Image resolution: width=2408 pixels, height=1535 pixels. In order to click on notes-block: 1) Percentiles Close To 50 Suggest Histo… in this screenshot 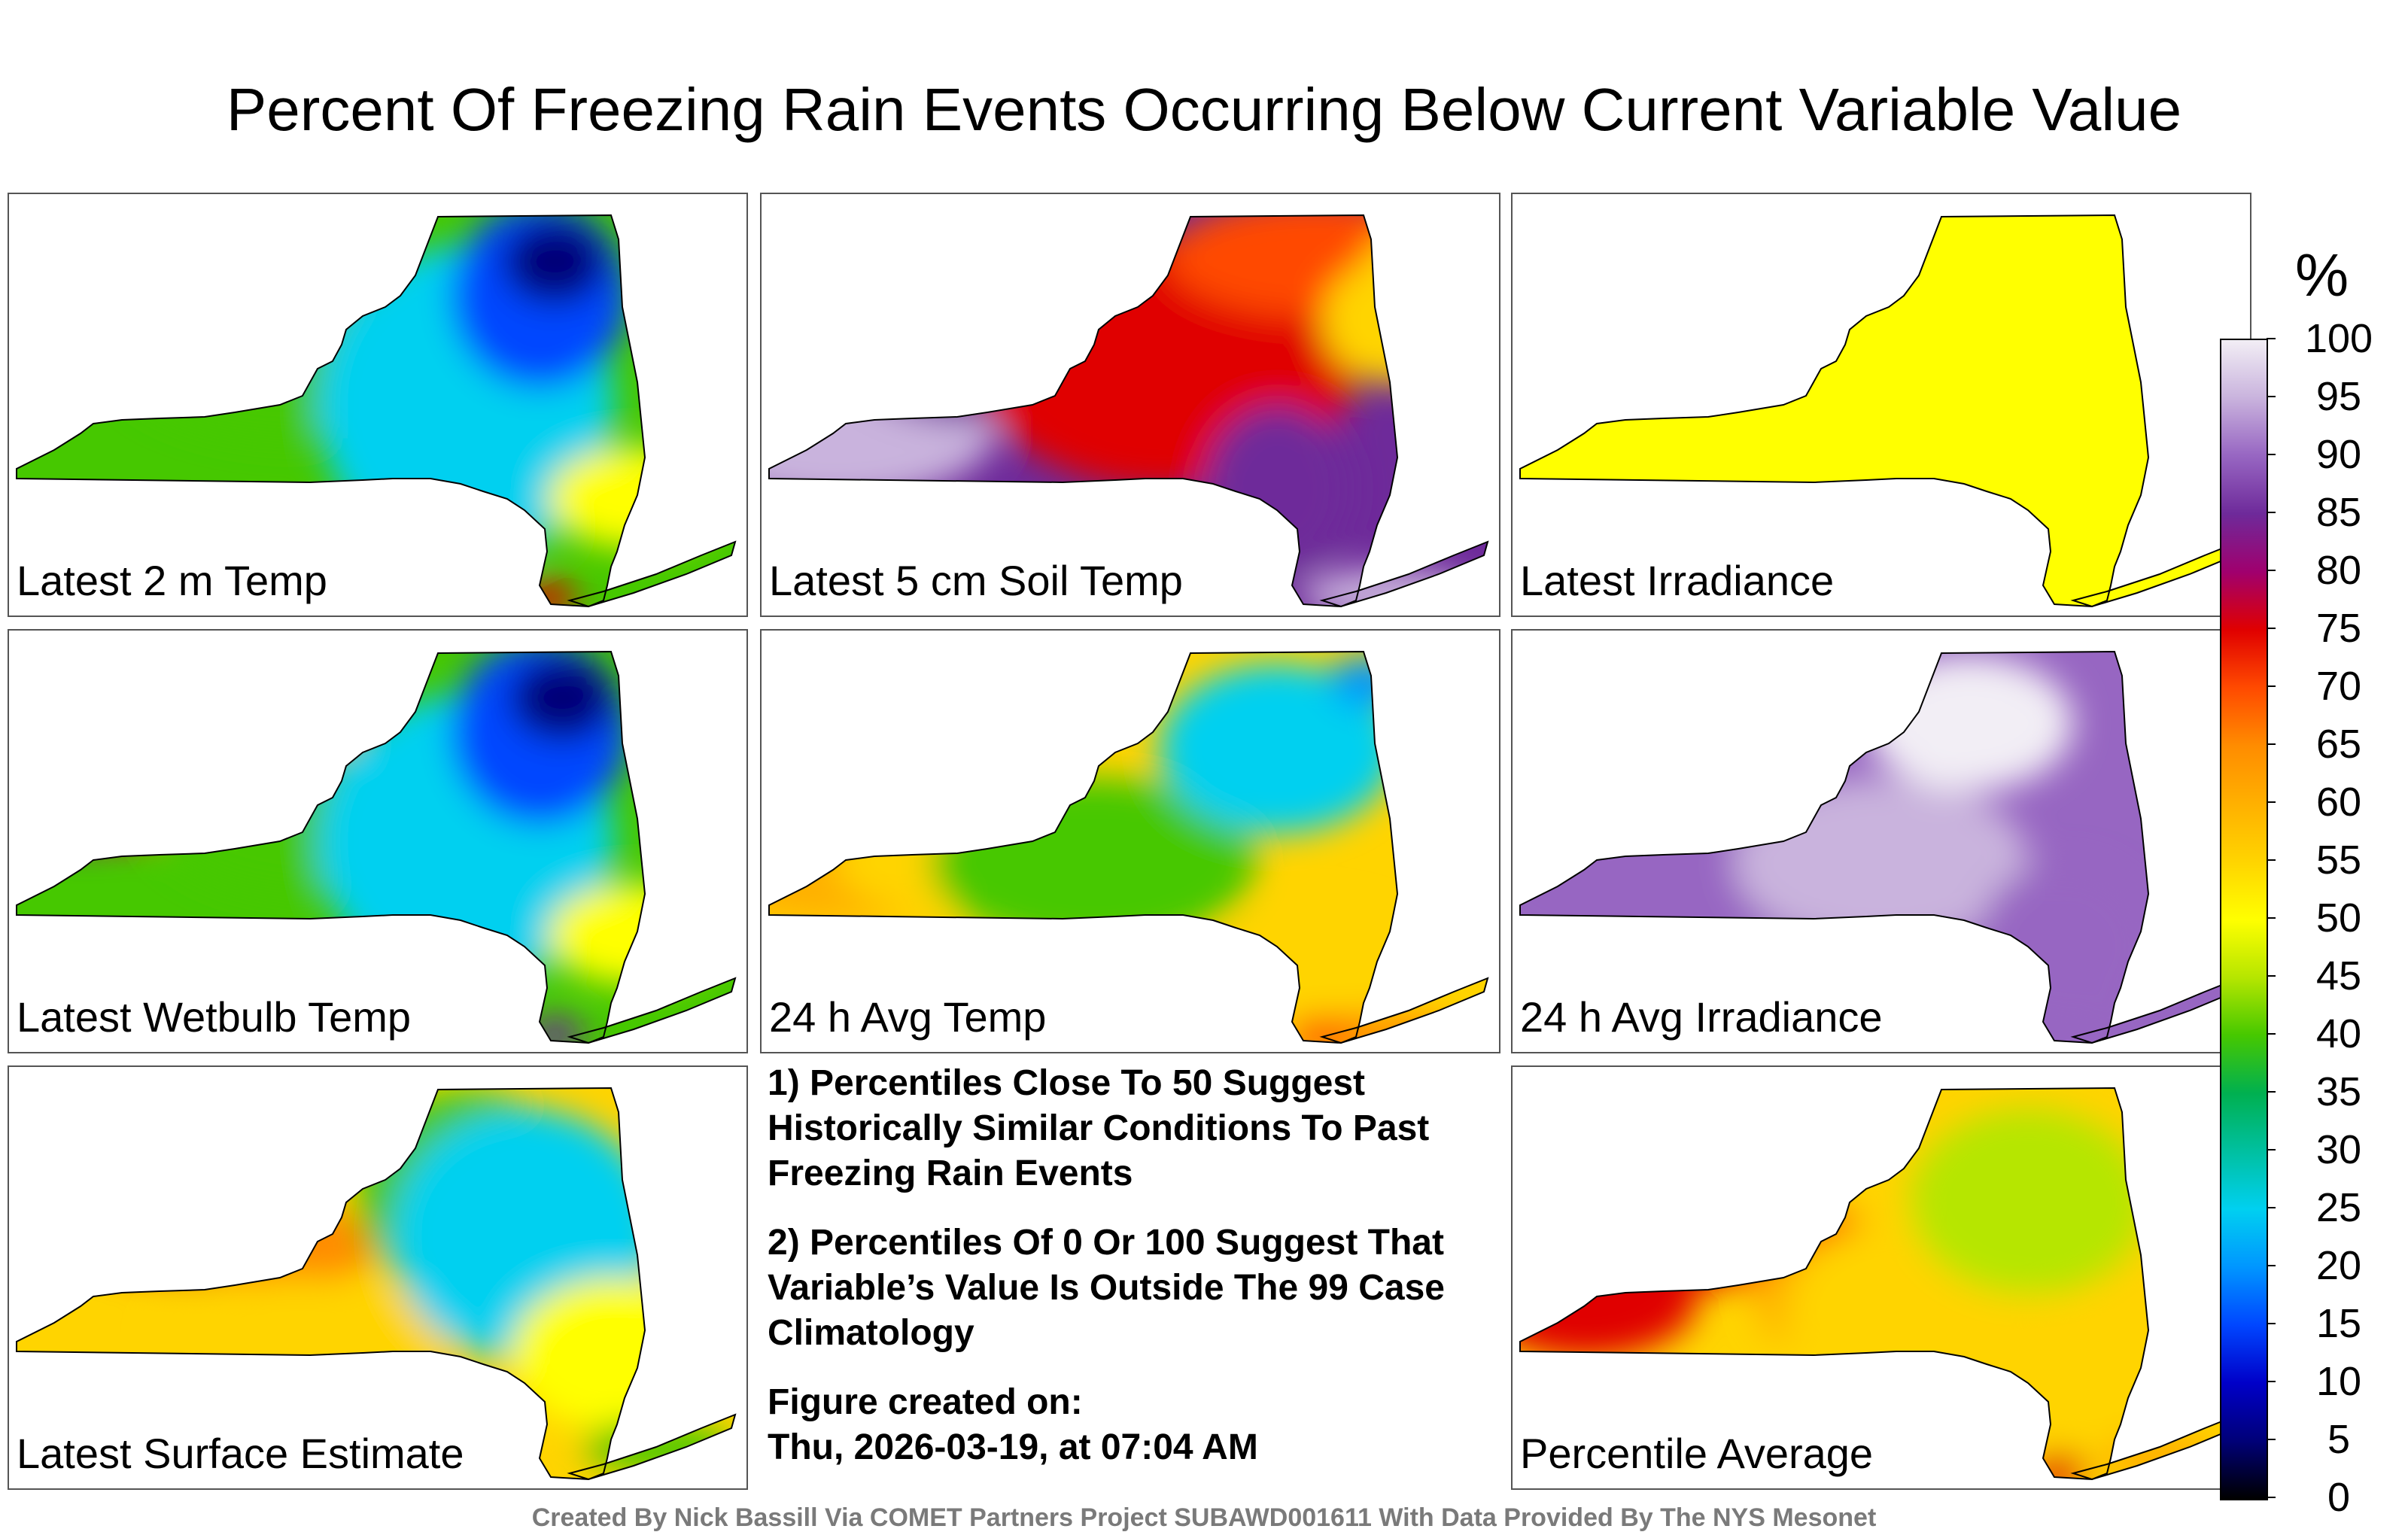, I will do `click(1121, 1265)`.